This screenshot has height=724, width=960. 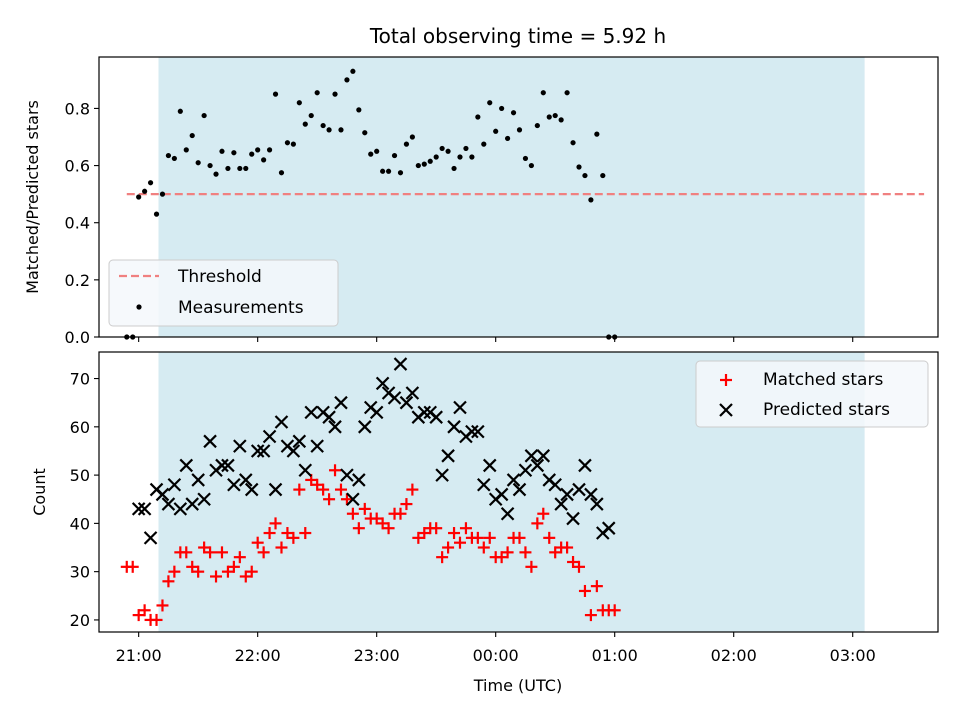 What do you see at coordinates (80, 572) in the screenshot?
I see `bottom-y-tick-label: 30` at bounding box center [80, 572].